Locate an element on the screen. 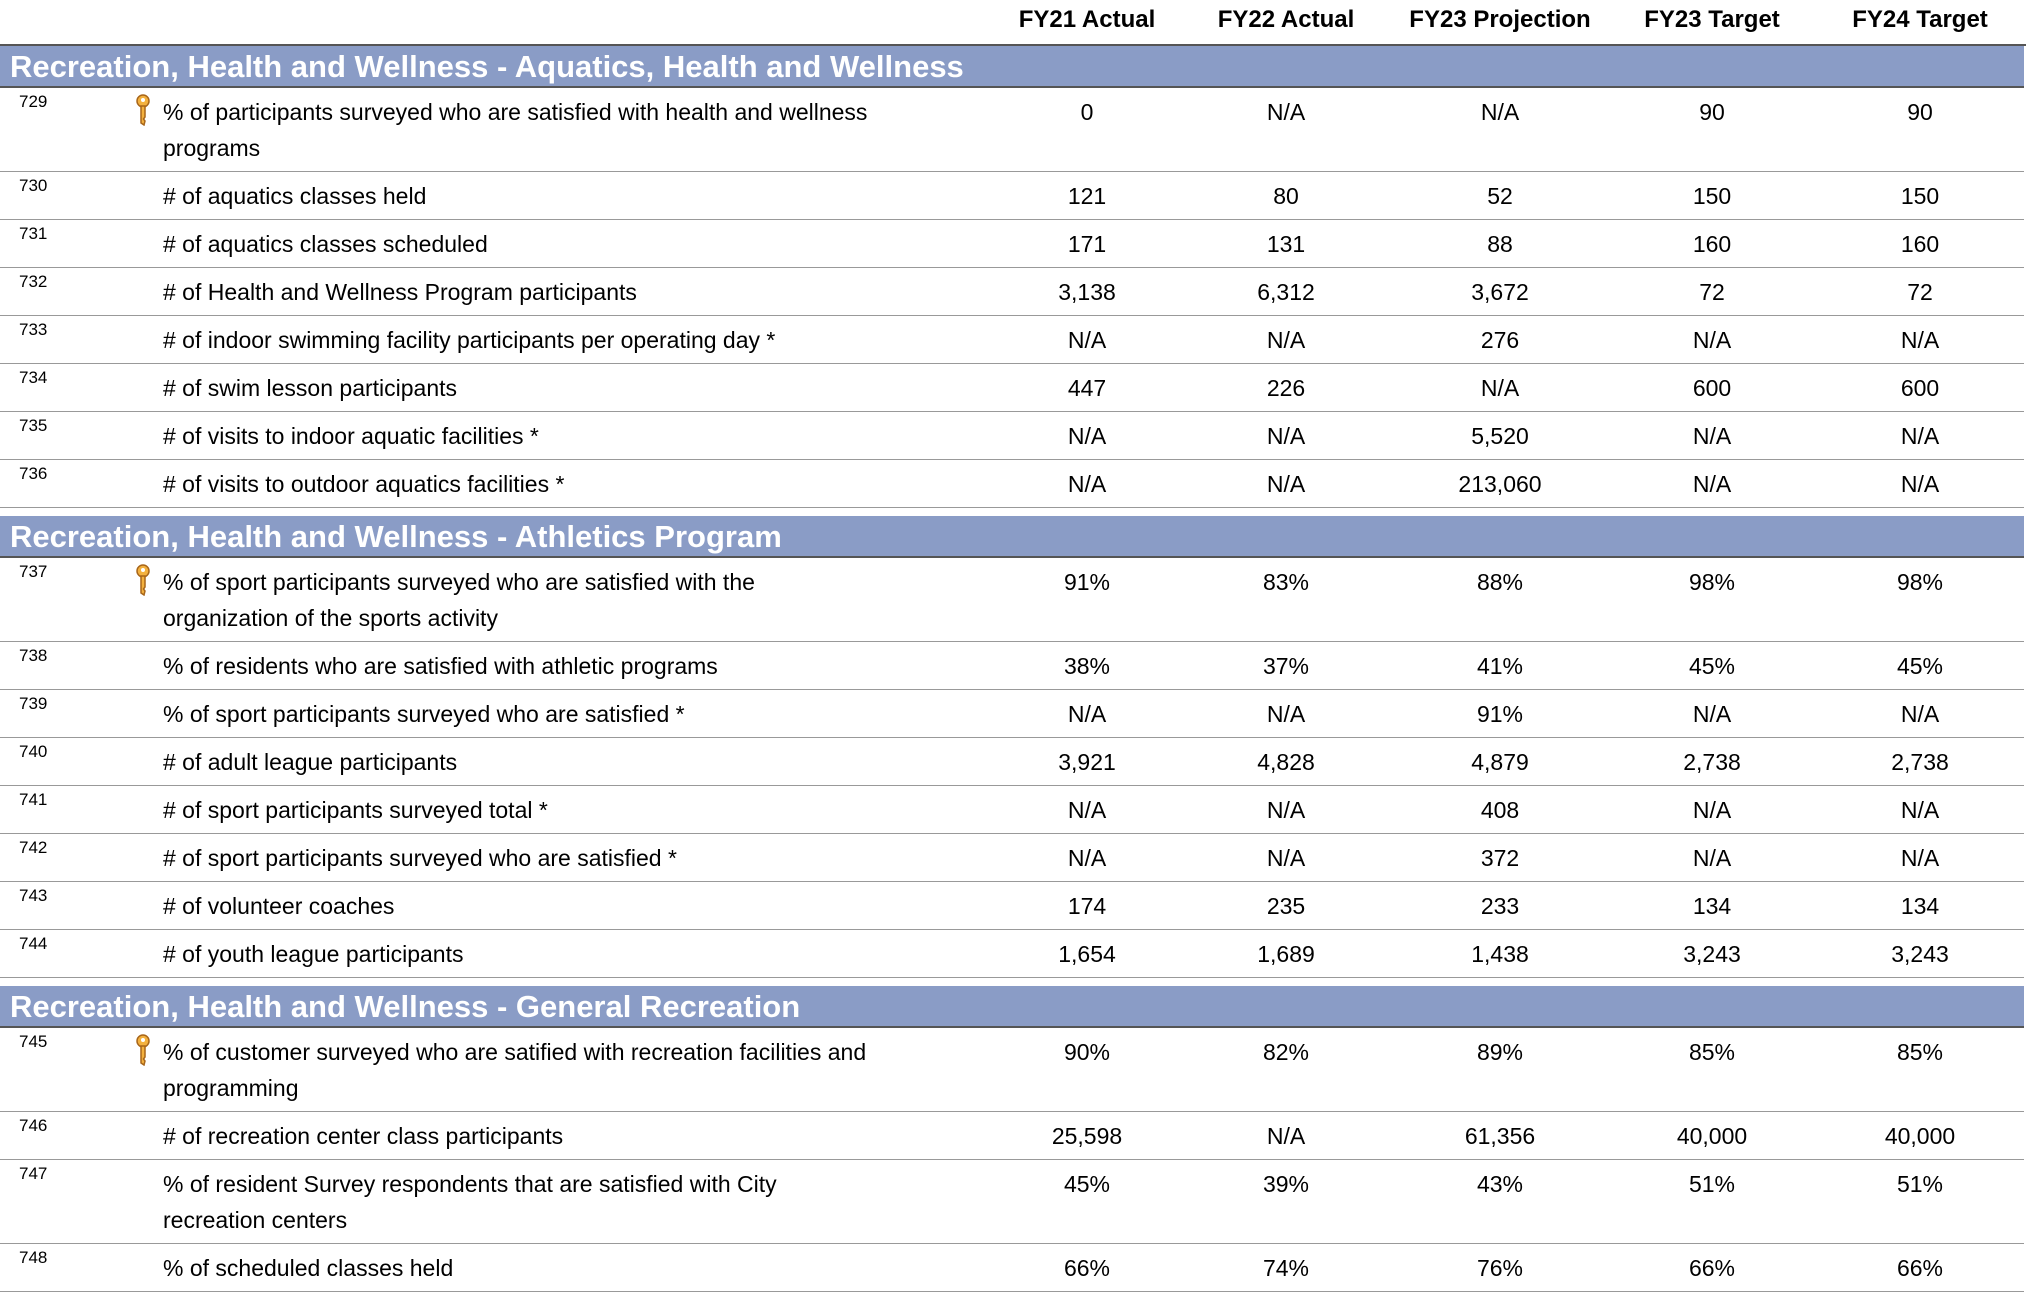 The width and height of the screenshot is (2026, 1292). cell-value: 131 is located at coordinates (1286, 244).